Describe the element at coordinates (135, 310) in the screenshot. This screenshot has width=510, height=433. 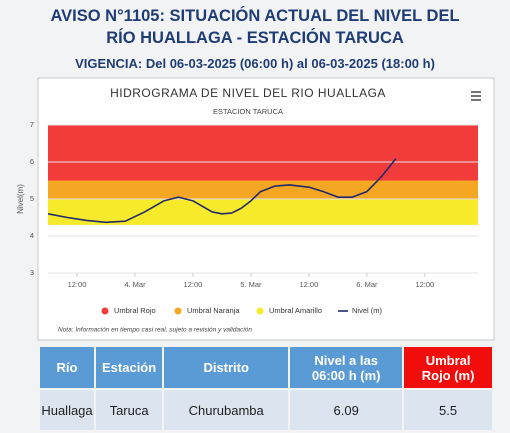
I see `legend-label: Umbral Rojo` at that location.